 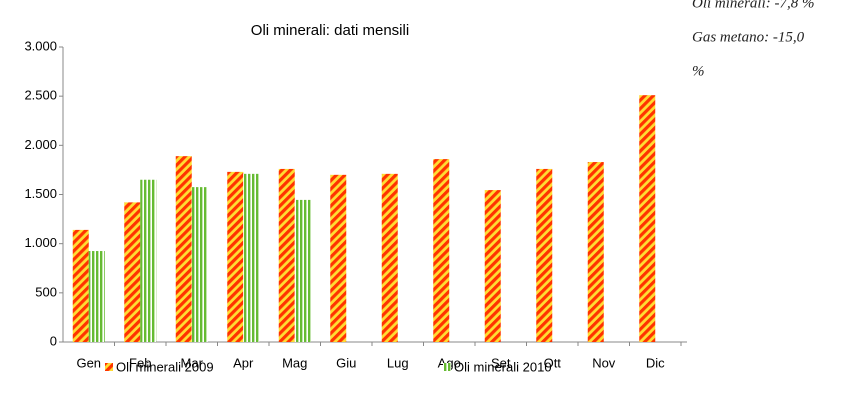 What do you see at coordinates (192, 362) in the screenshot?
I see `x-tick-label: Mar` at bounding box center [192, 362].